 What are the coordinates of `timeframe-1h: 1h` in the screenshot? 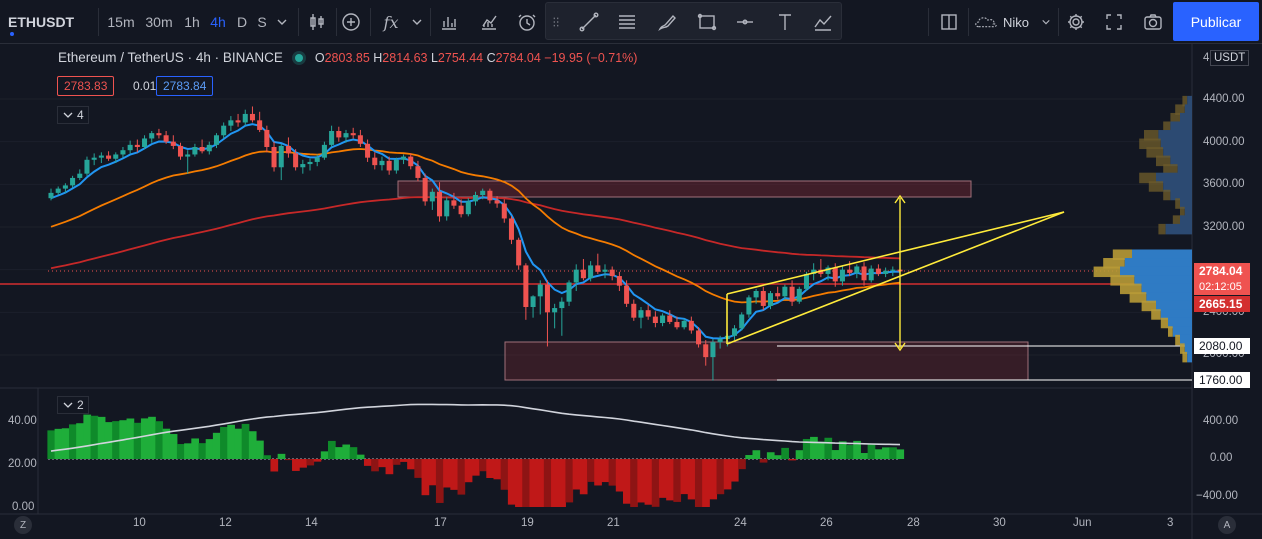 It's located at (192, 22).